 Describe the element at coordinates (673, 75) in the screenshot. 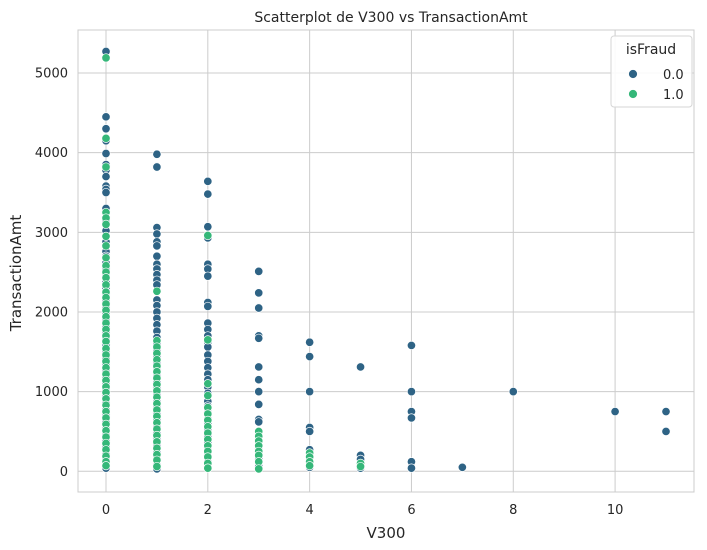

I see `legend-label-0: 0.0` at that location.